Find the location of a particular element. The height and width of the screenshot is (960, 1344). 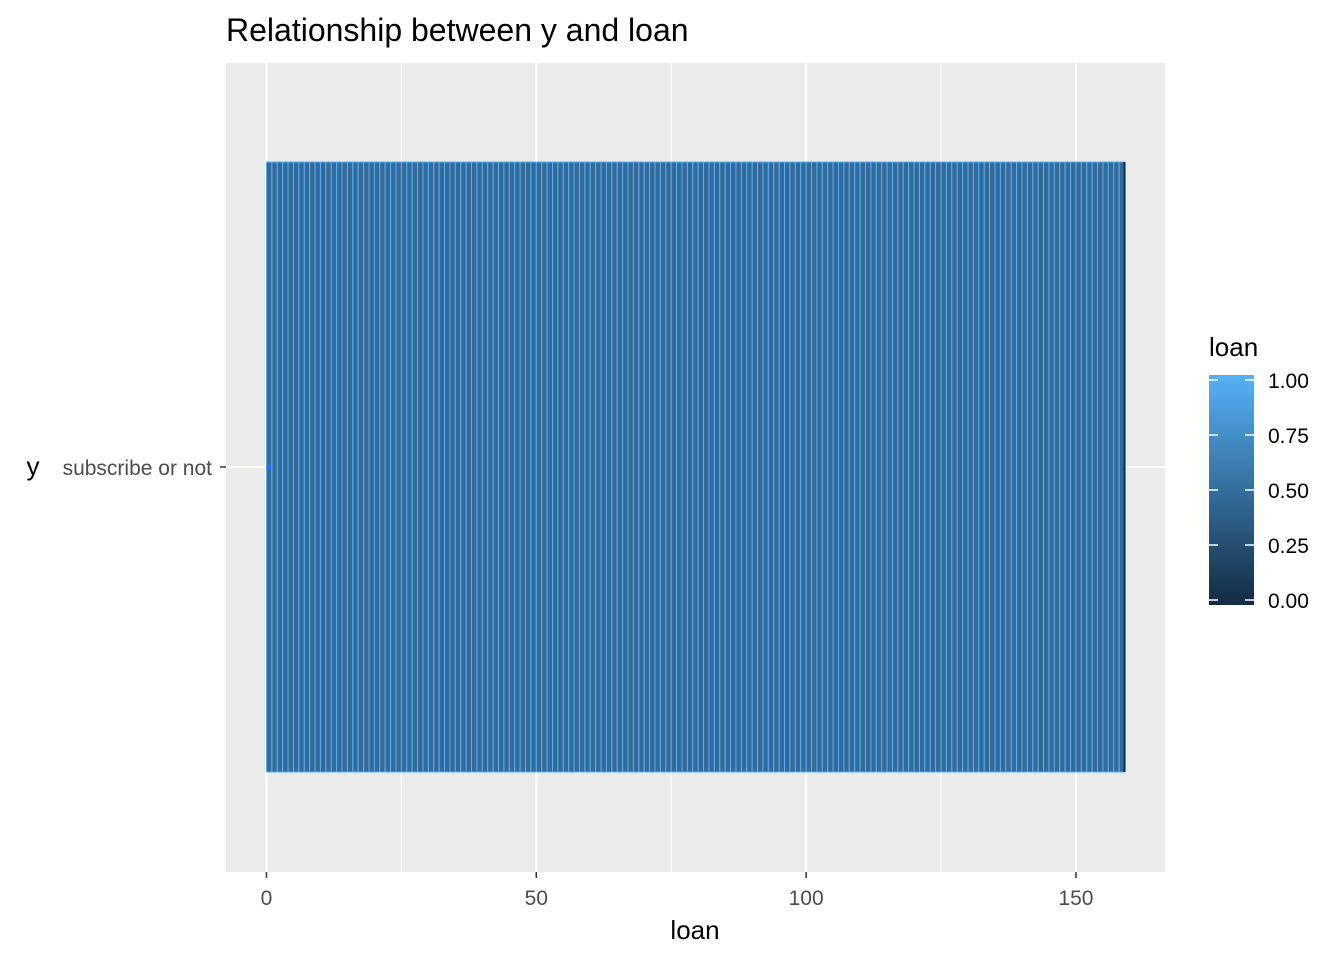

legend-ticks: 0.00 0.25 0.50 0.75 1.00 is located at coordinates (1259, 491).